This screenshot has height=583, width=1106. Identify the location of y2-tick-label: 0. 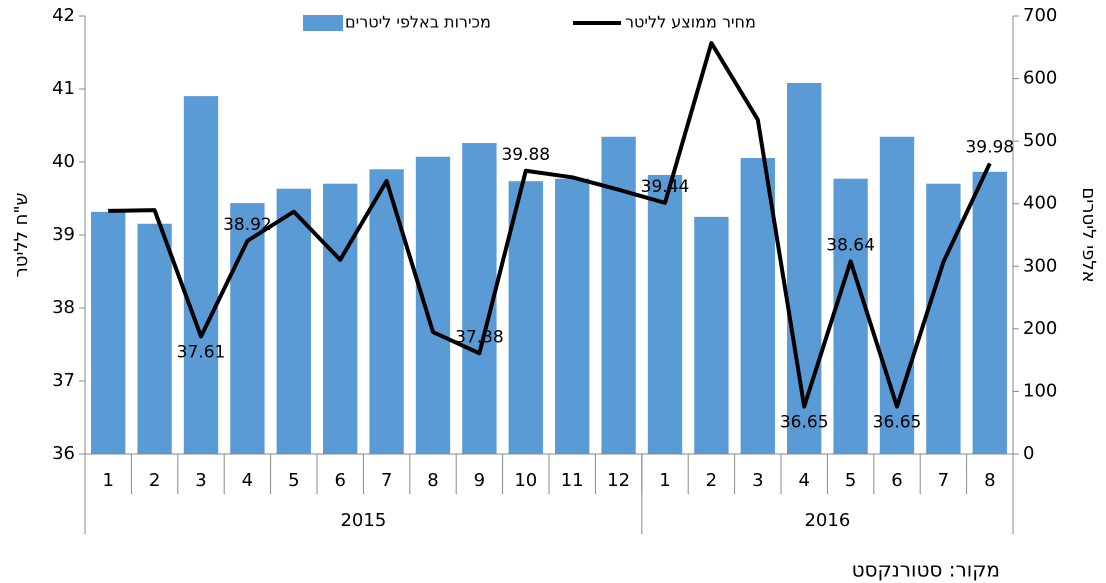
(1028, 453).